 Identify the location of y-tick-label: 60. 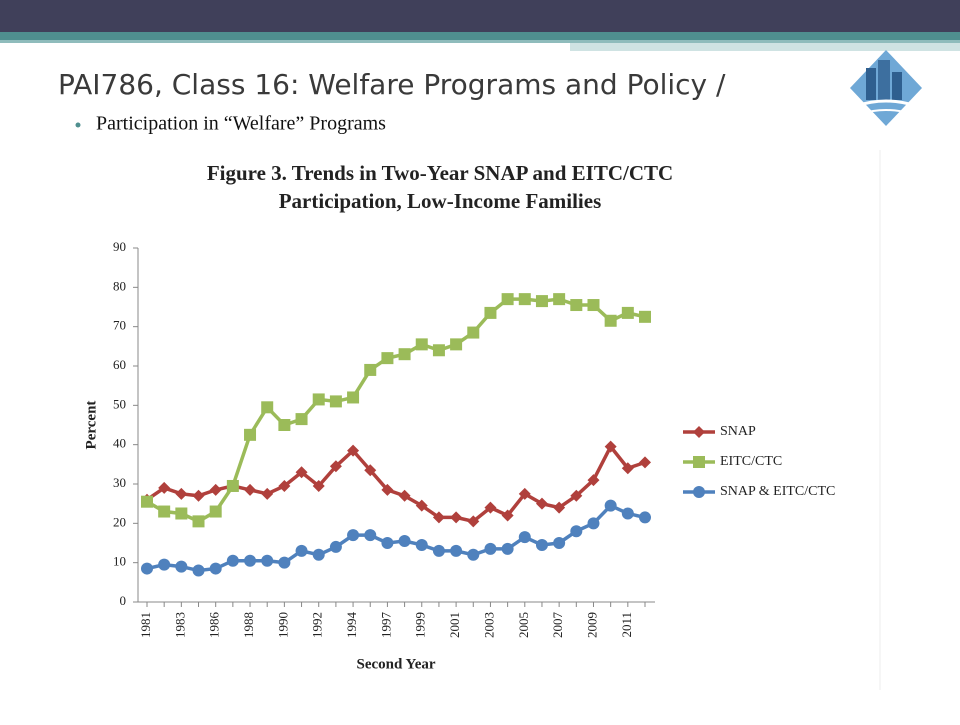
(119, 364).